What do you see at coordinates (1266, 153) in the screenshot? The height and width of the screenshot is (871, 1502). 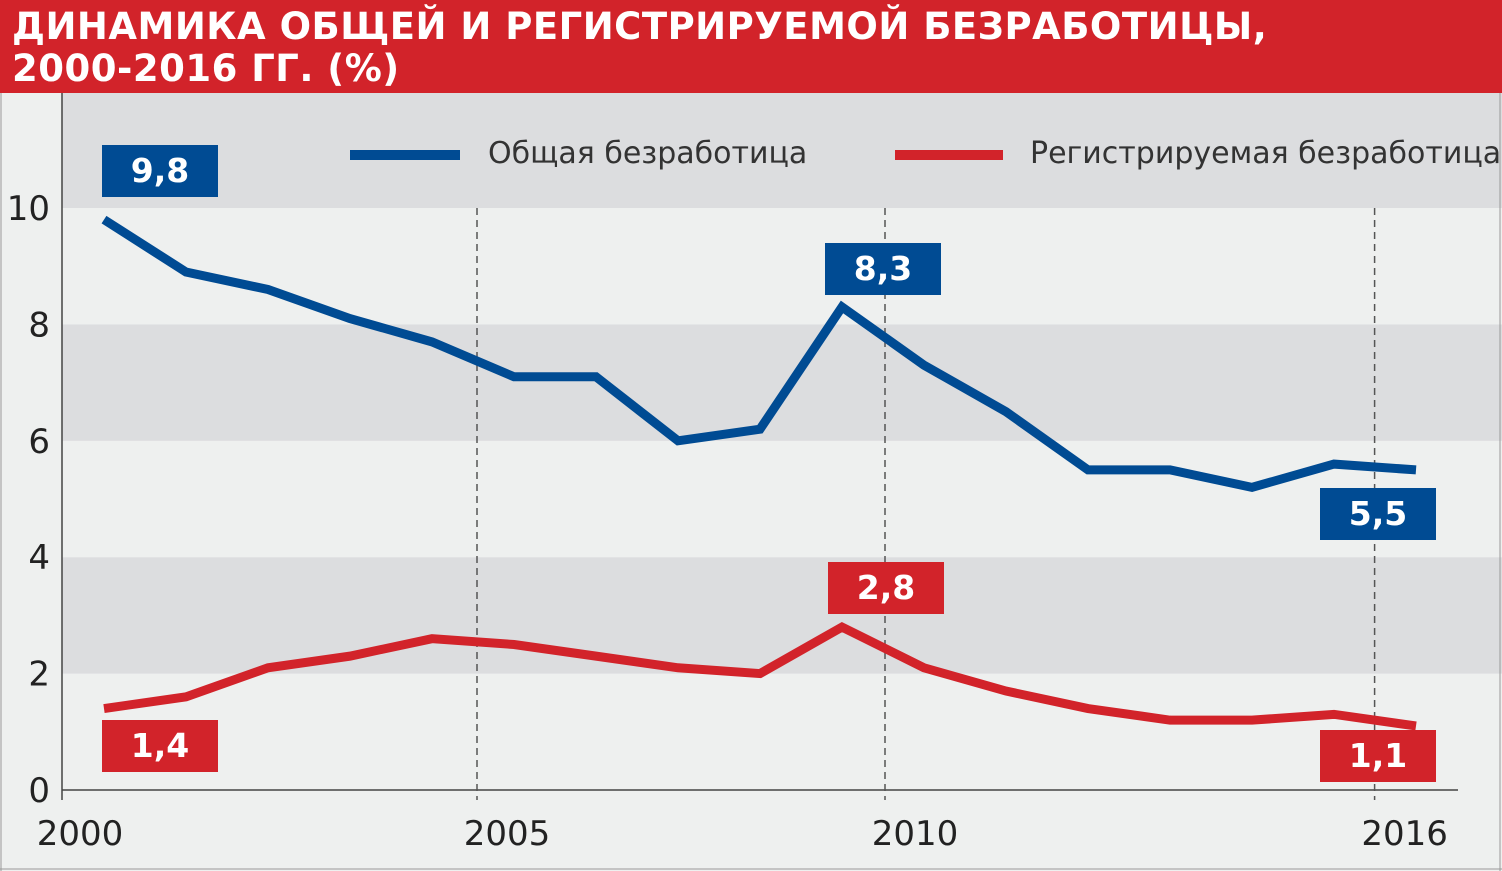 I see `legend-label-registered: Регистрируемая безработица` at bounding box center [1266, 153].